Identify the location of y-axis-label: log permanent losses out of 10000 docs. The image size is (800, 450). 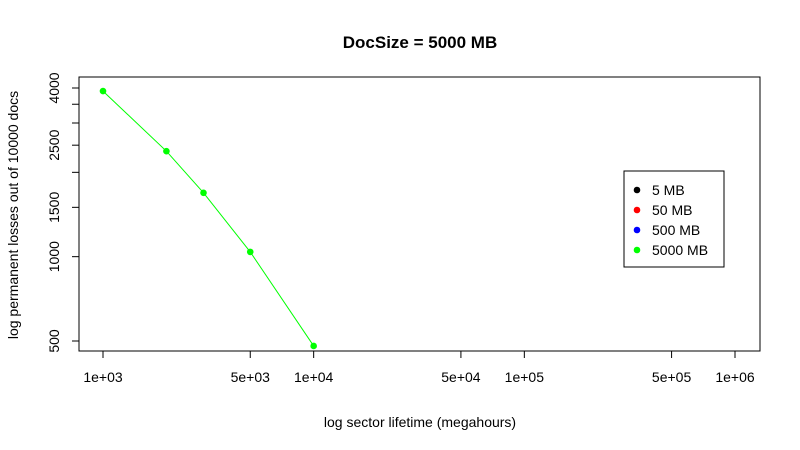
(13, 215).